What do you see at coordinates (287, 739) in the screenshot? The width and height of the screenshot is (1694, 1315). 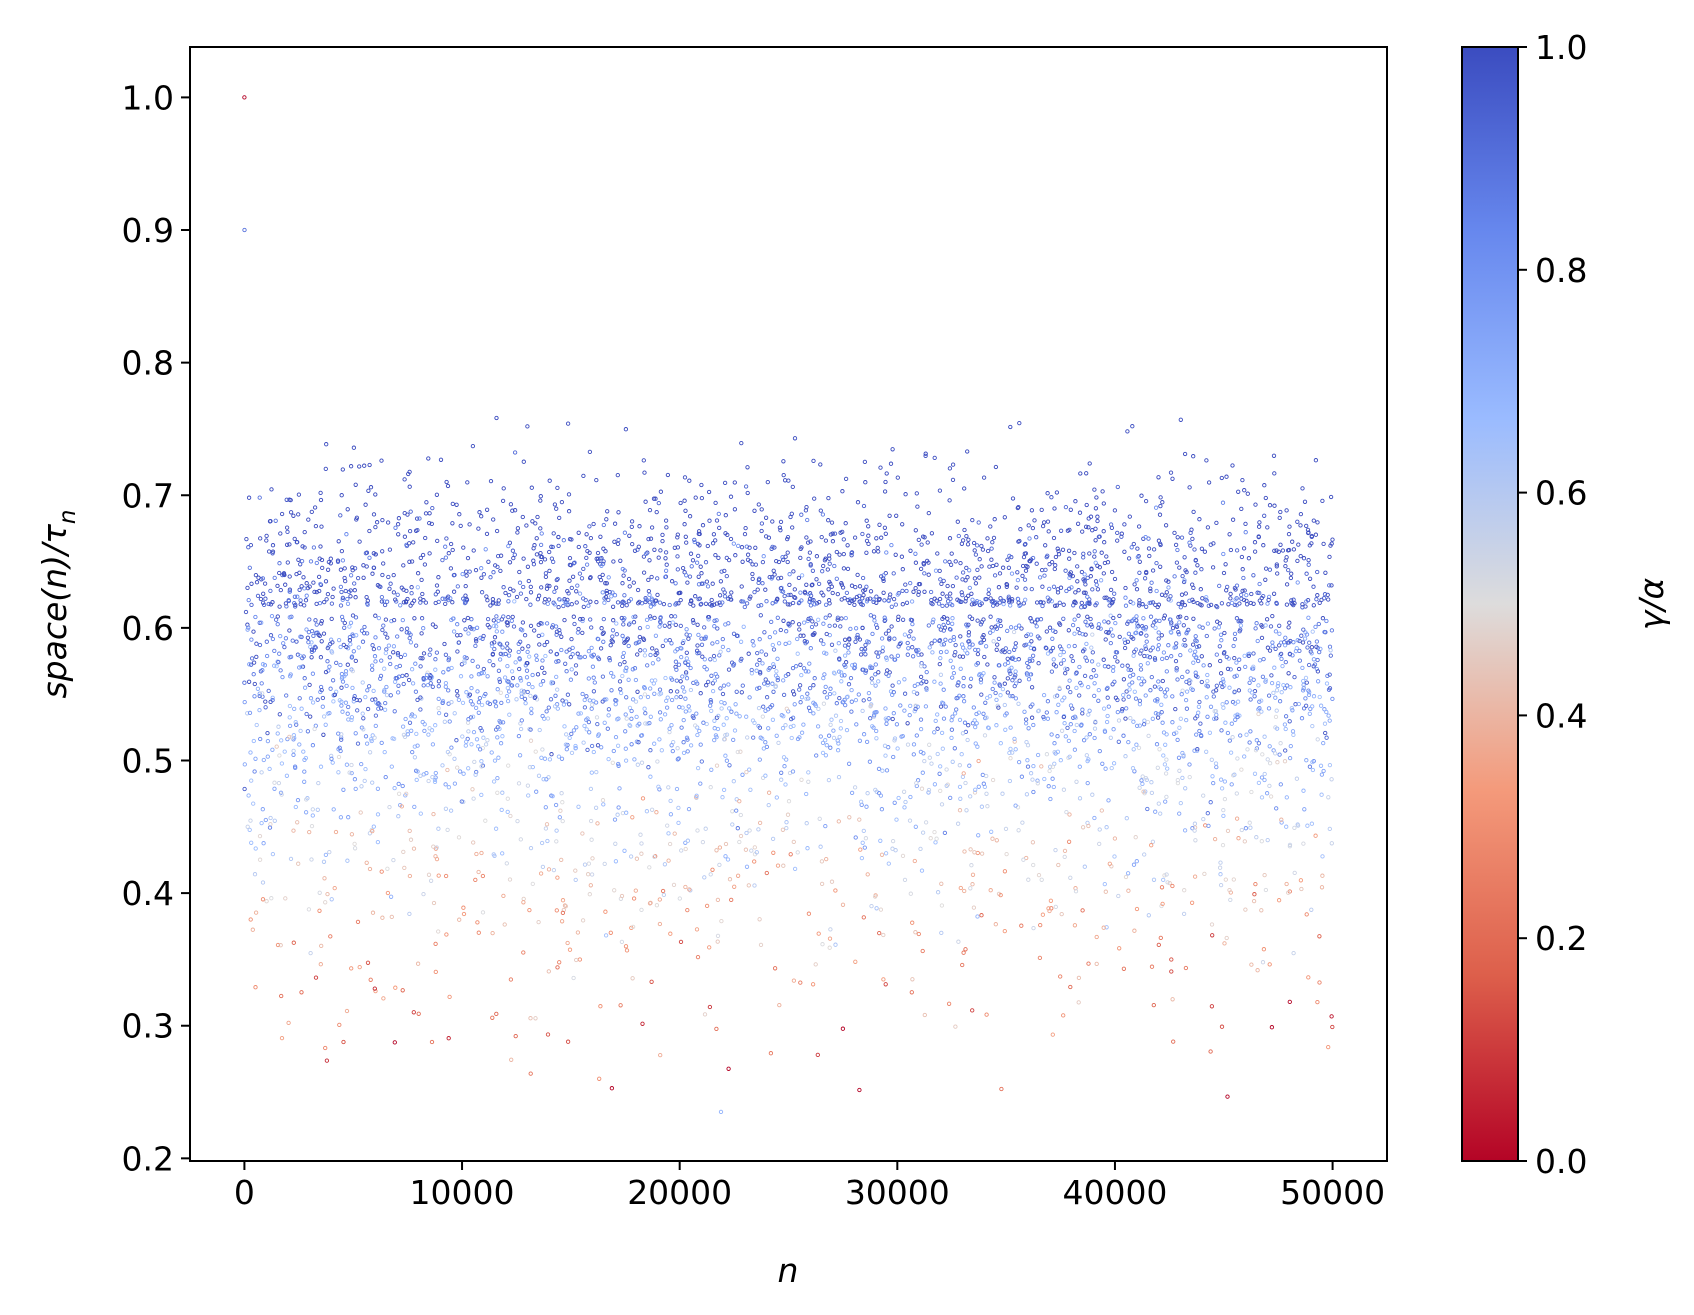 I see `scatter-point-2003` at bounding box center [287, 739].